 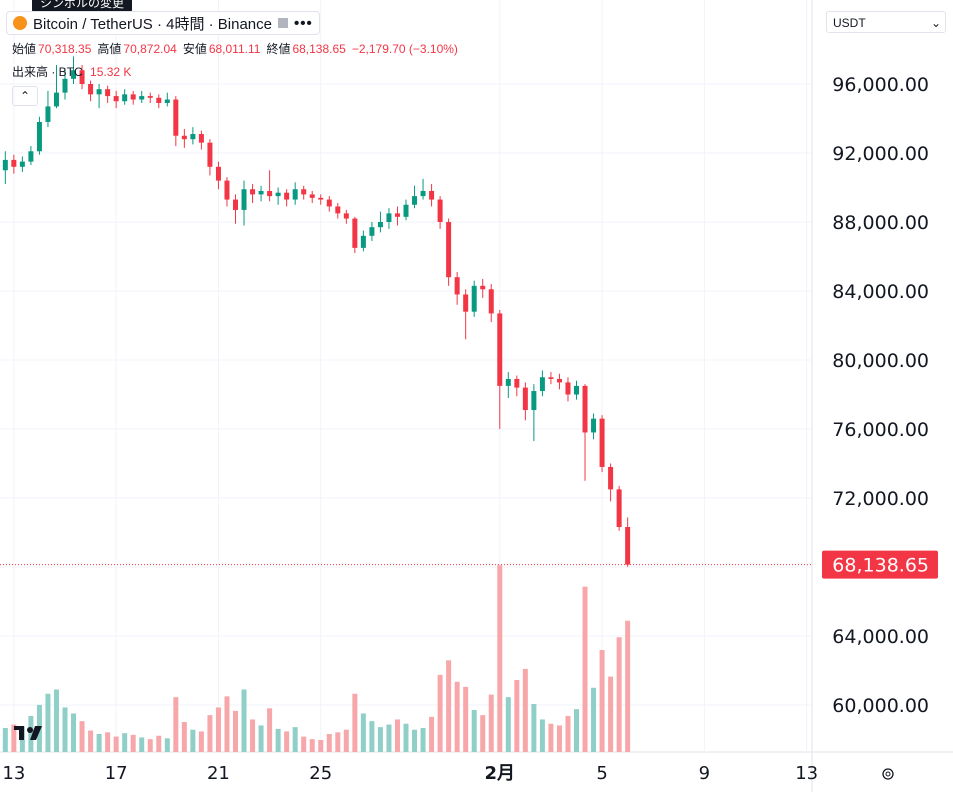 What do you see at coordinates (880, 499) in the screenshot?
I see `y-tick-label: 72,000.00` at bounding box center [880, 499].